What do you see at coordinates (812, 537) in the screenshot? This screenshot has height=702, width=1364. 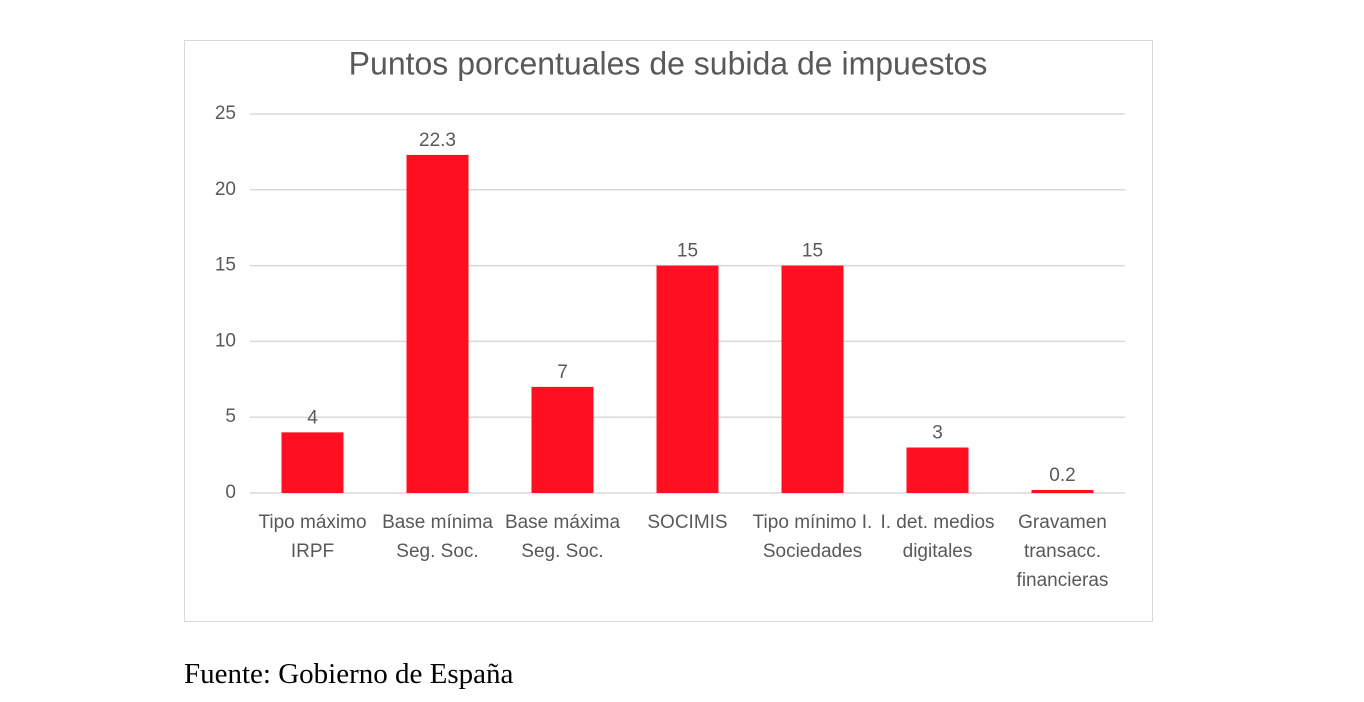 I see `x-tick-label: Tipo mínimo I. Sociedades` at bounding box center [812, 537].